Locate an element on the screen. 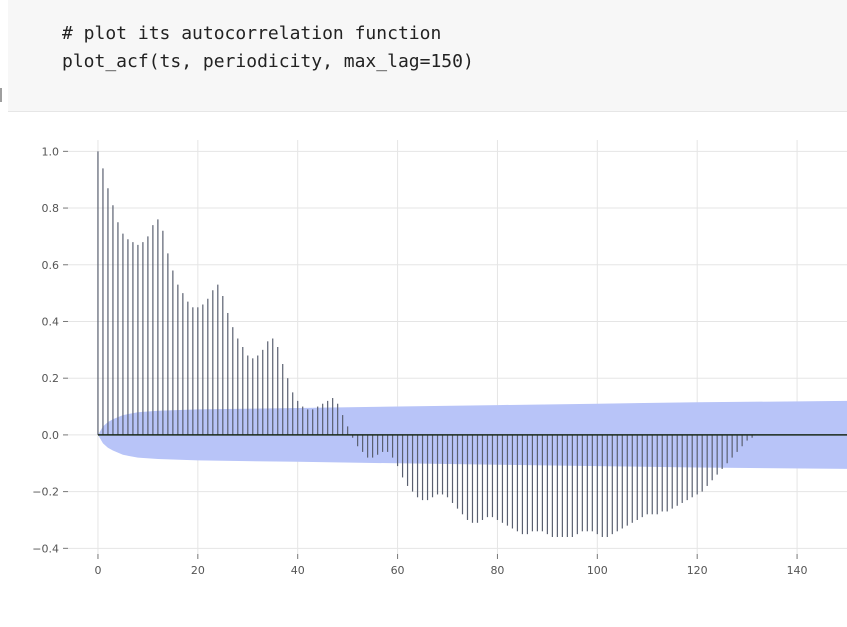 The height and width of the screenshot is (627, 847). x-tick-label: 60 is located at coordinates (398, 570).